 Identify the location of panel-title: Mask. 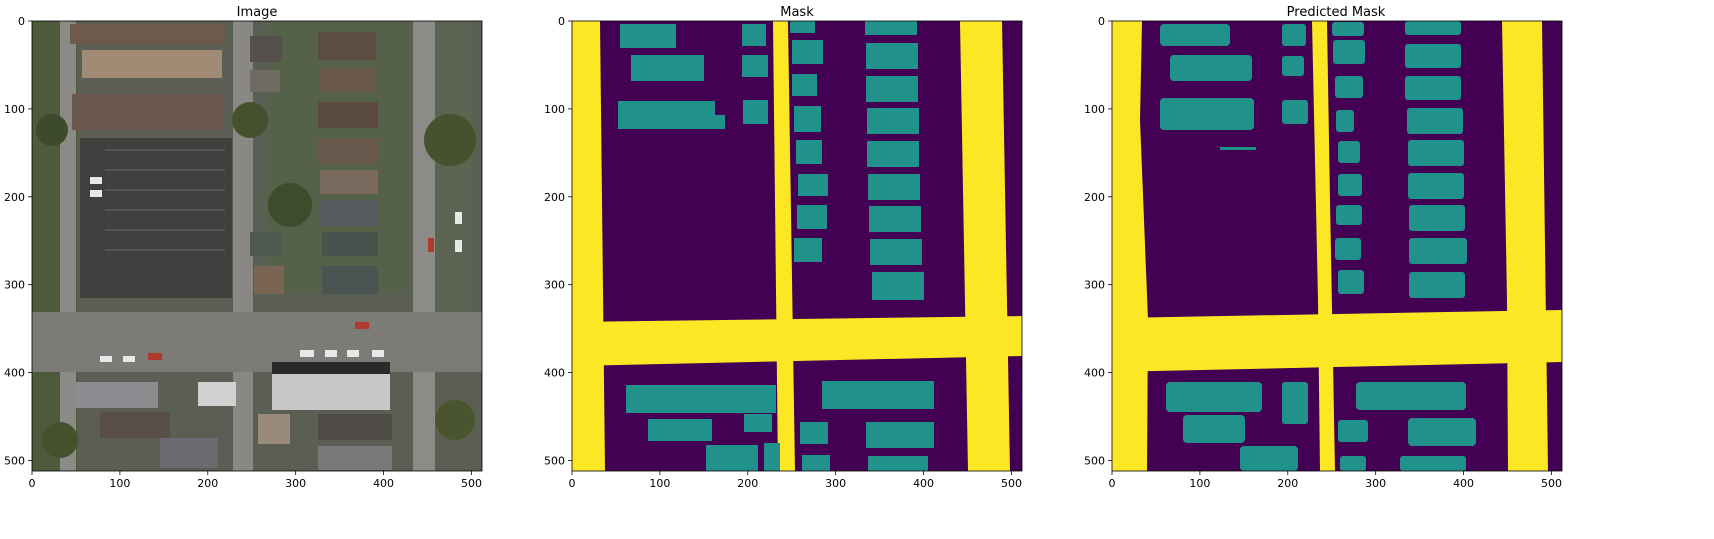
(797, 12).